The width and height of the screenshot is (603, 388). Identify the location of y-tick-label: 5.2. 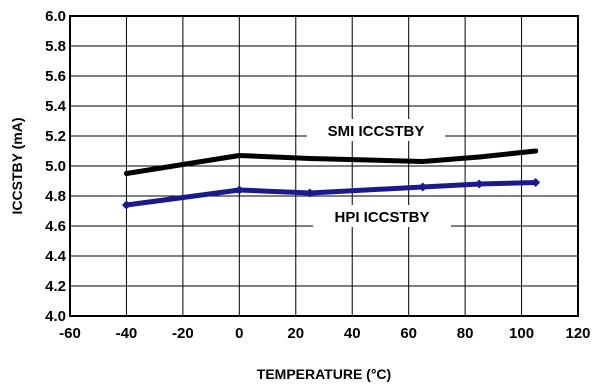
(55, 136).